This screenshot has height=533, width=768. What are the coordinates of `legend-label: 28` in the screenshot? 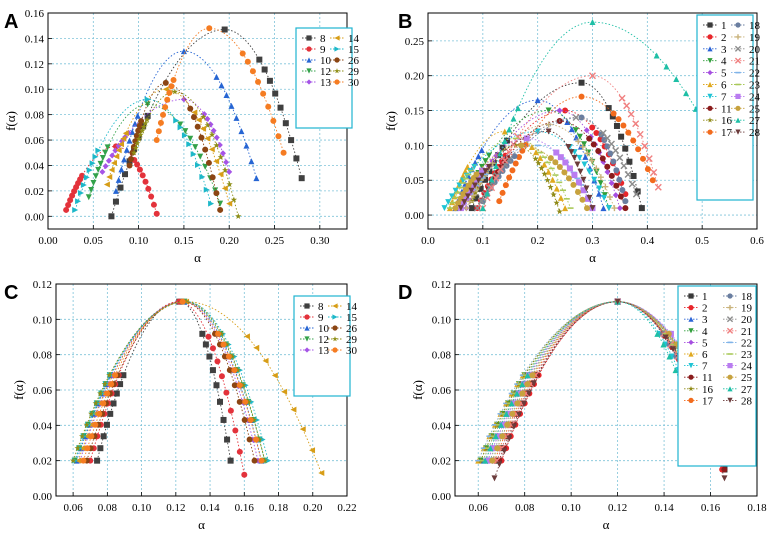 It's located at (747, 401).